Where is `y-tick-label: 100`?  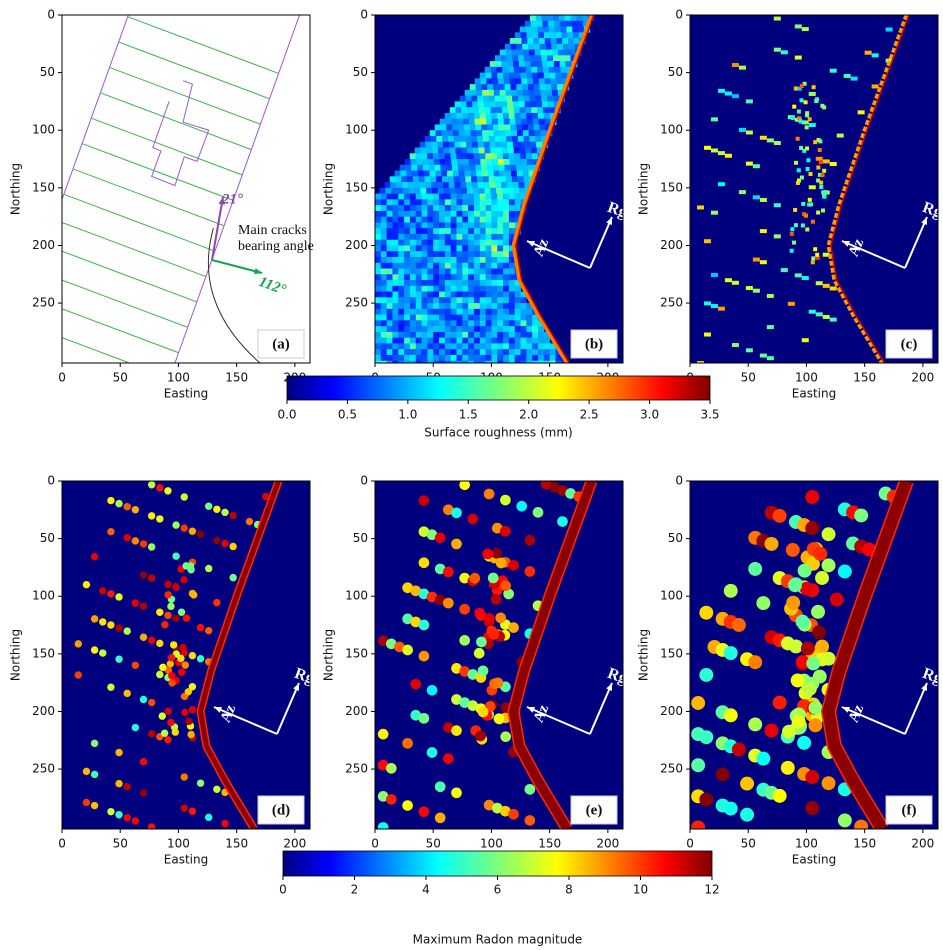
y-tick-label: 100 is located at coordinates (356, 596).